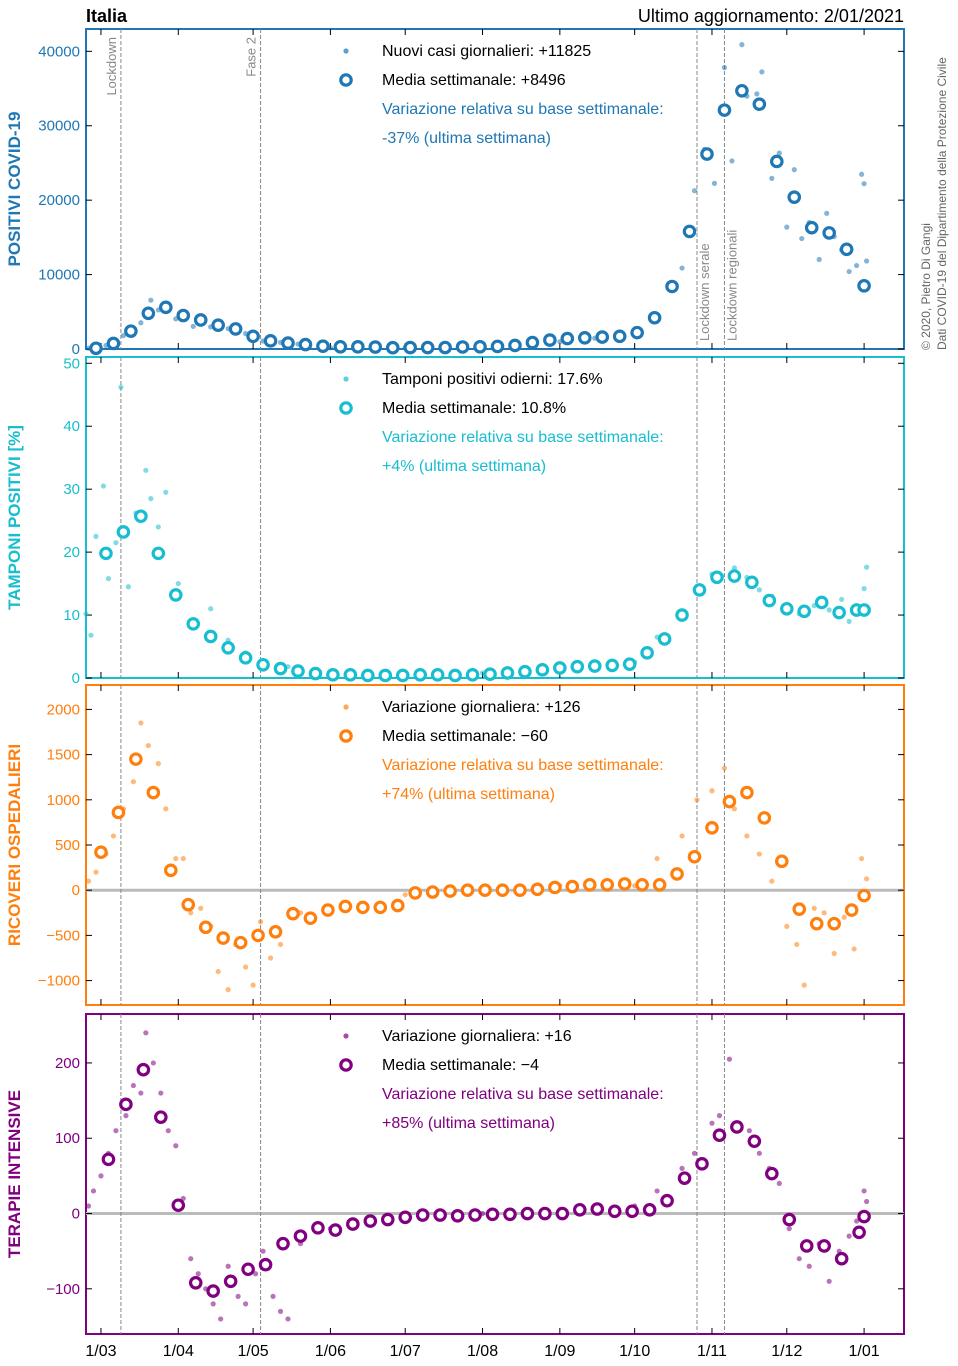  What do you see at coordinates (14, 189) in the screenshot?
I see `y-axis-label: POSITIVI COVID-19` at bounding box center [14, 189].